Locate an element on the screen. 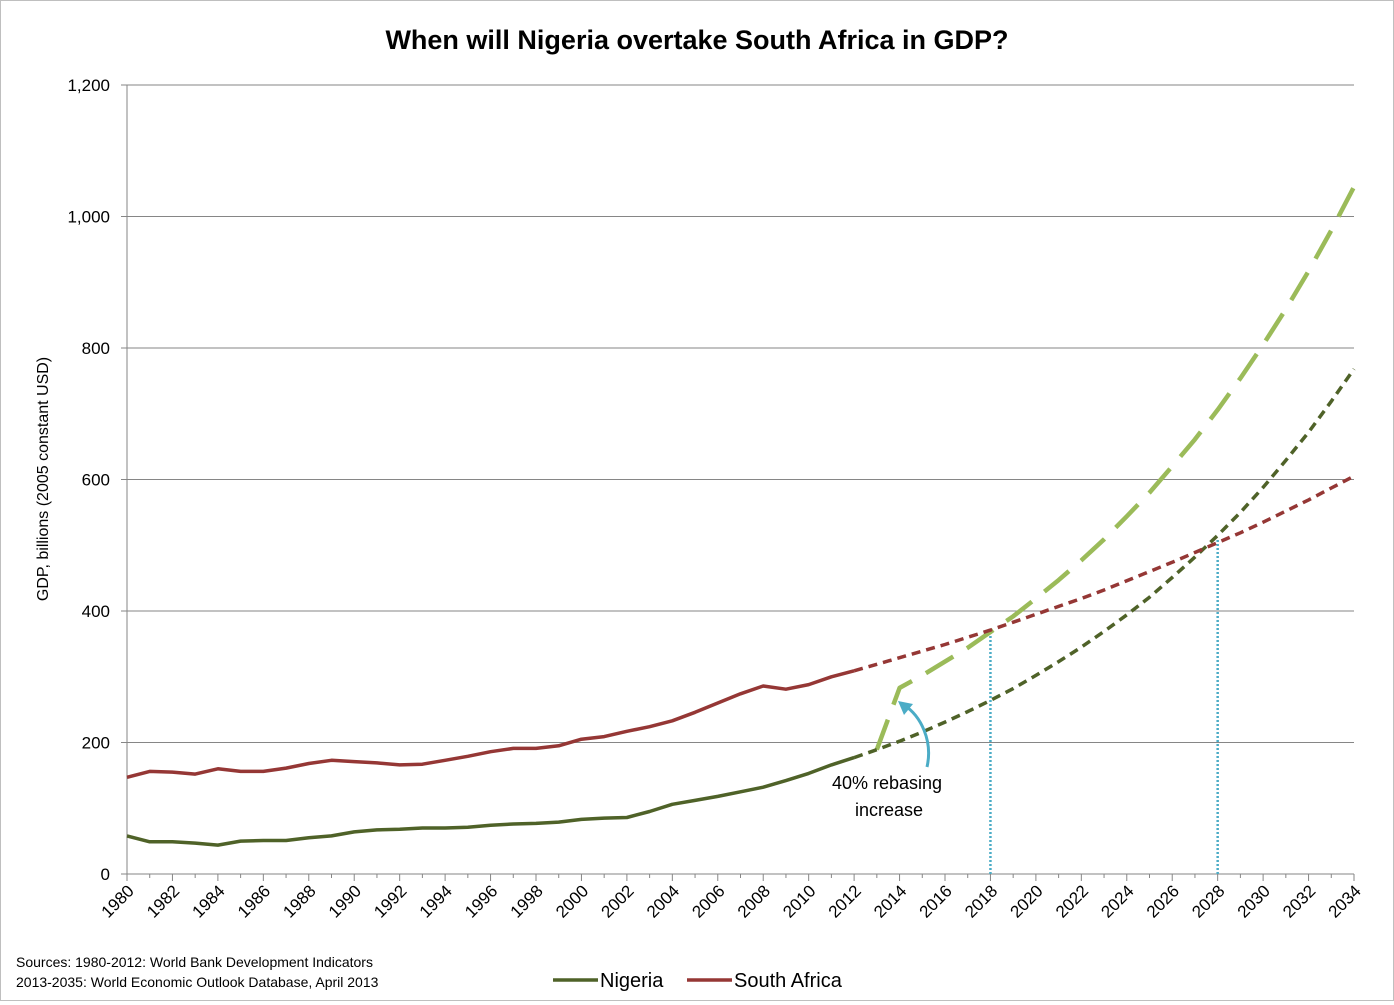 The height and width of the screenshot is (1005, 1394). x-tick-label: 2024 is located at coordinates (1117, 901).